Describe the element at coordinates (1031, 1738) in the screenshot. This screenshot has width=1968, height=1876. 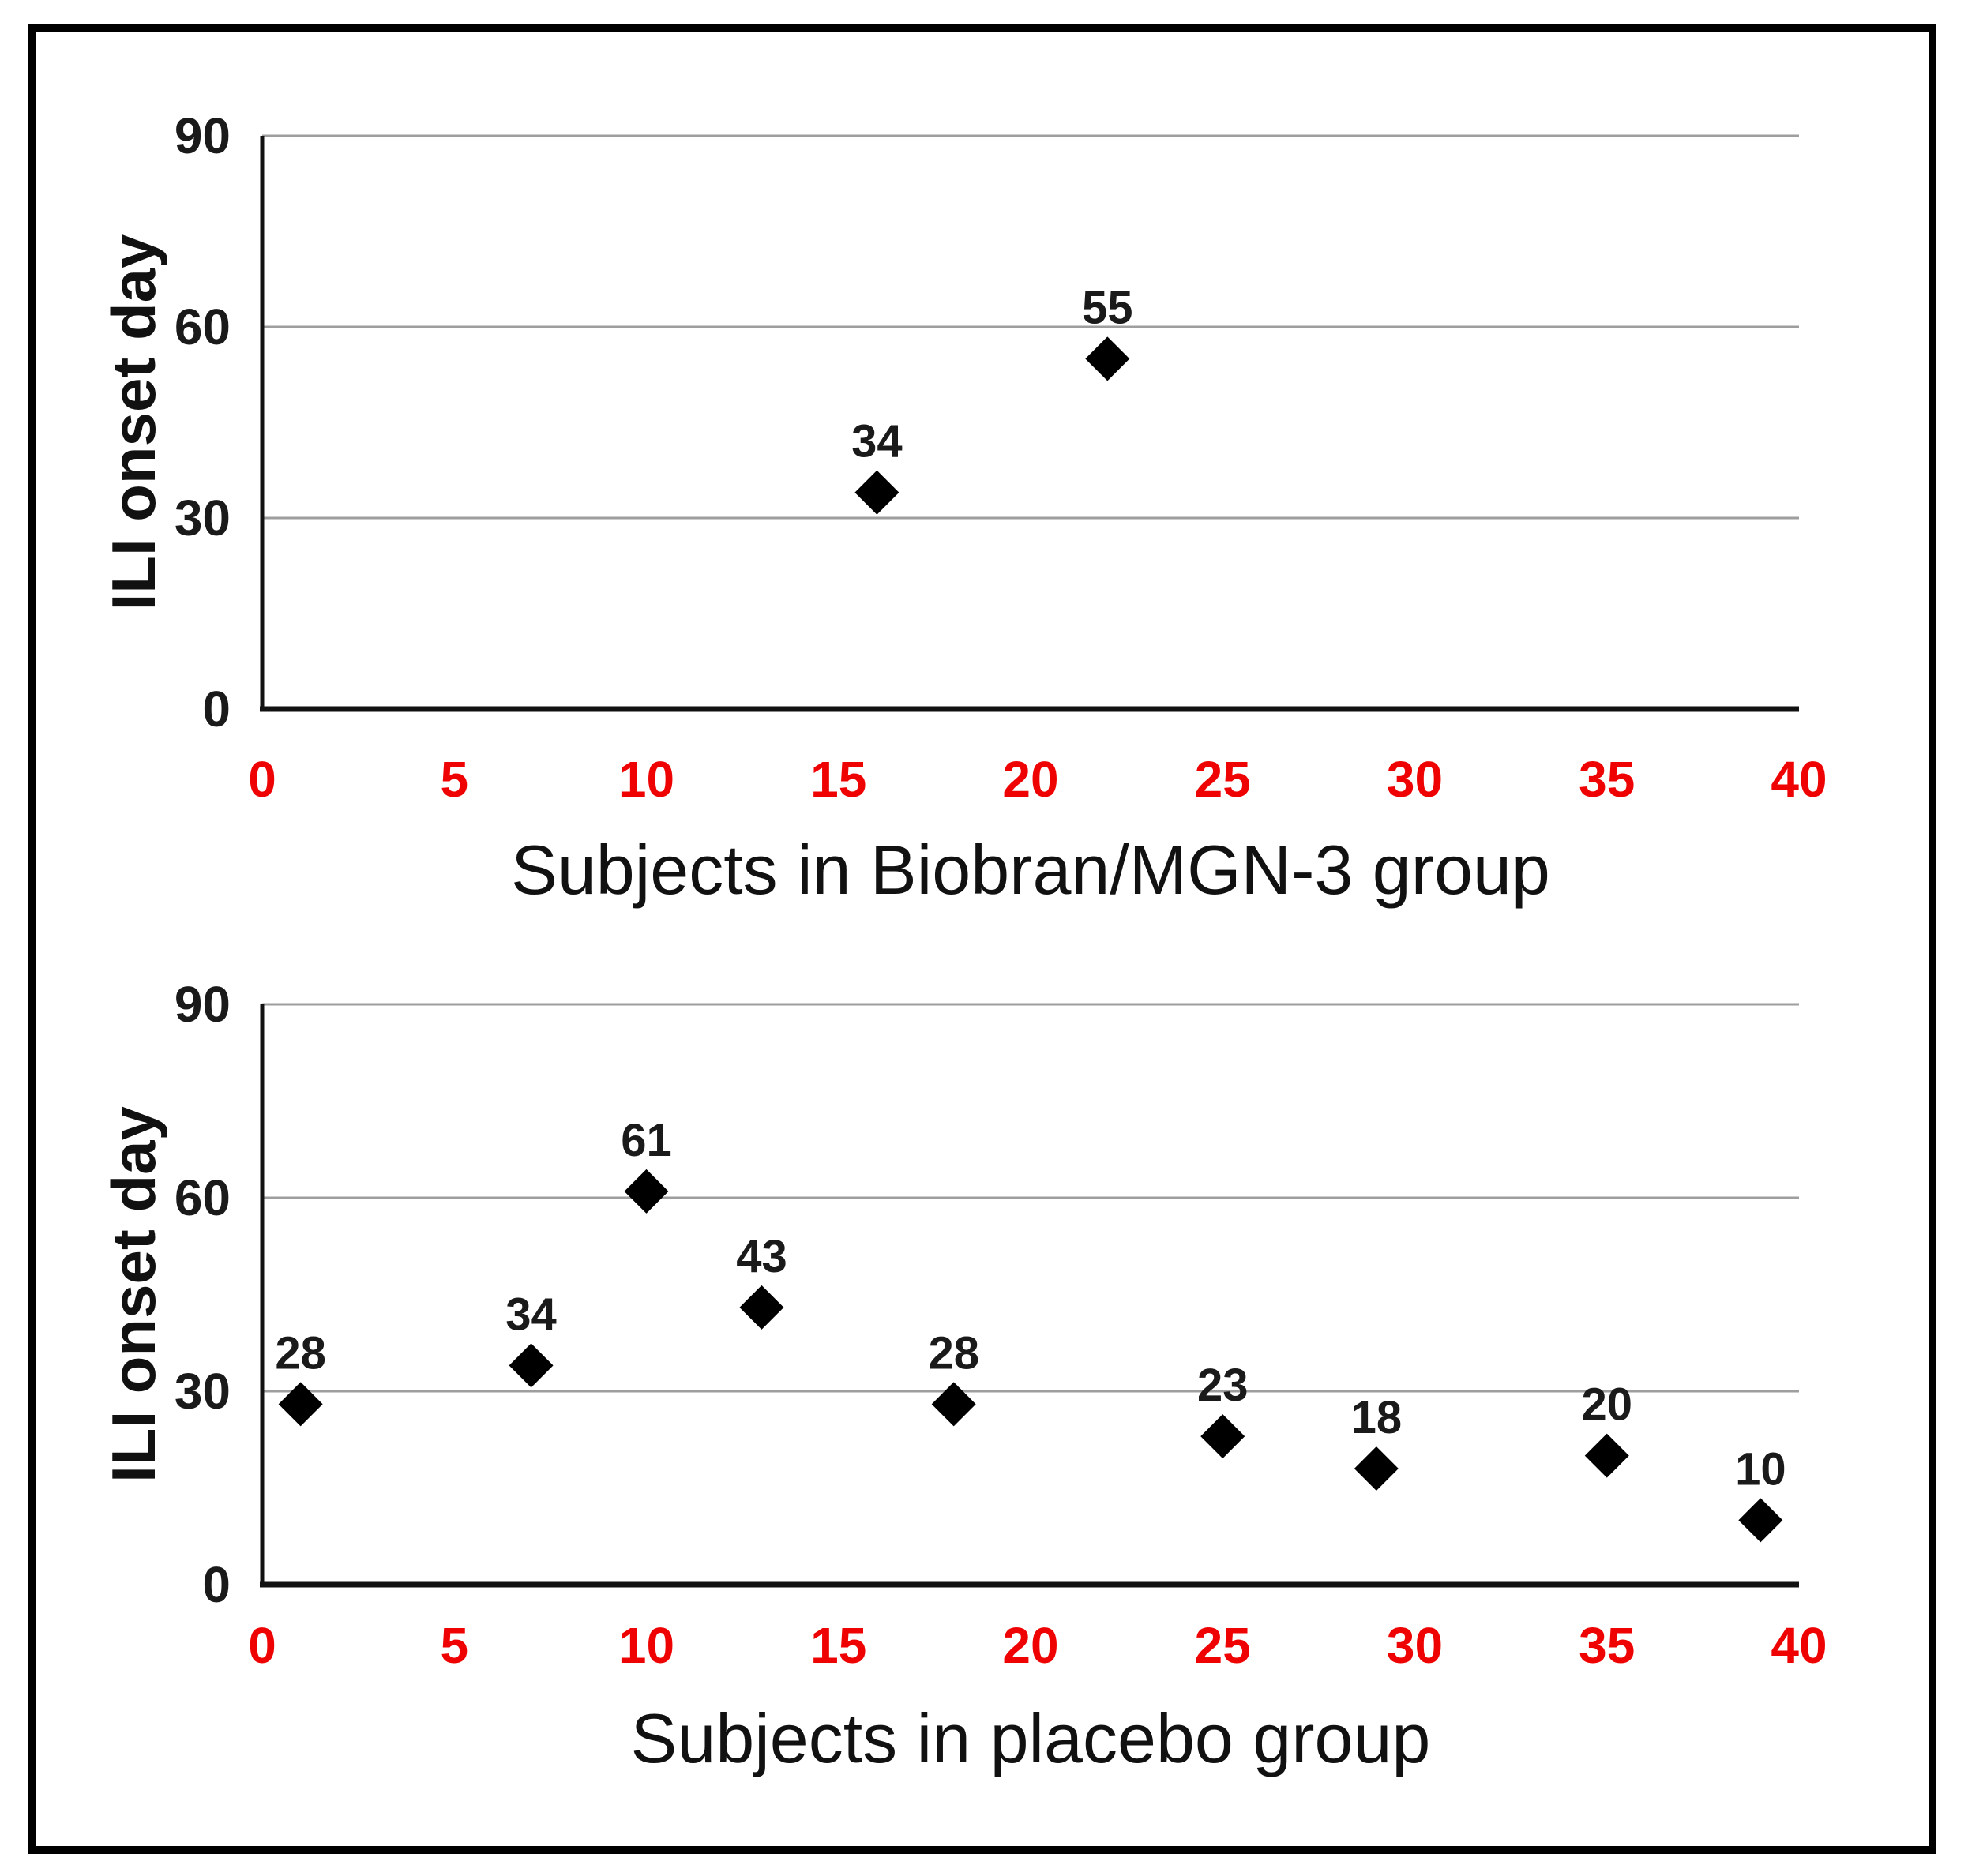
I see `x-axis-title: Subjects in placebo group` at that location.